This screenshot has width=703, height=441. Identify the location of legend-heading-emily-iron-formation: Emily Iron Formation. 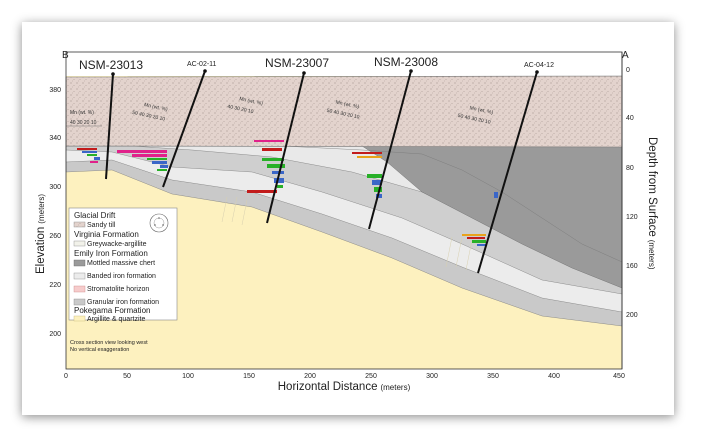
(111, 253).